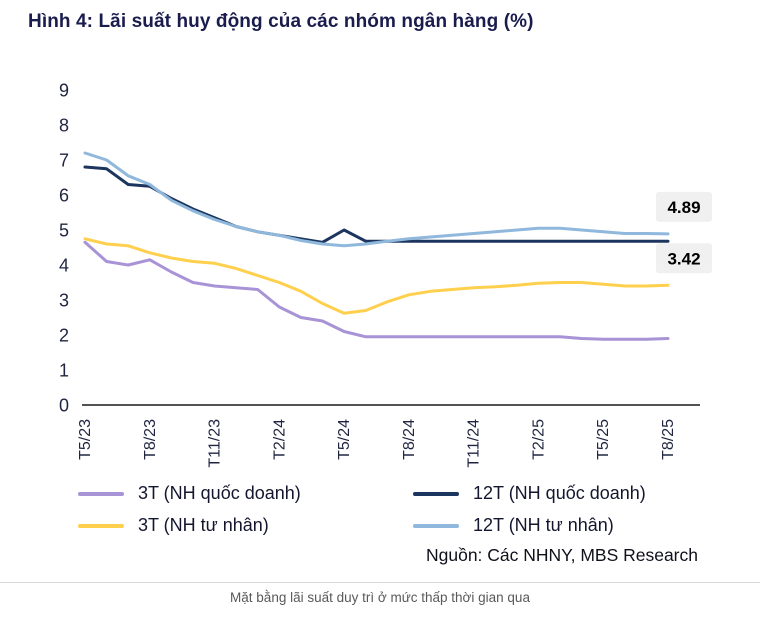  What do you see at coordinates (64, 231) in the screenshot?
I see `y-axis-tick-label: 5` at bounding box center [64, 231].